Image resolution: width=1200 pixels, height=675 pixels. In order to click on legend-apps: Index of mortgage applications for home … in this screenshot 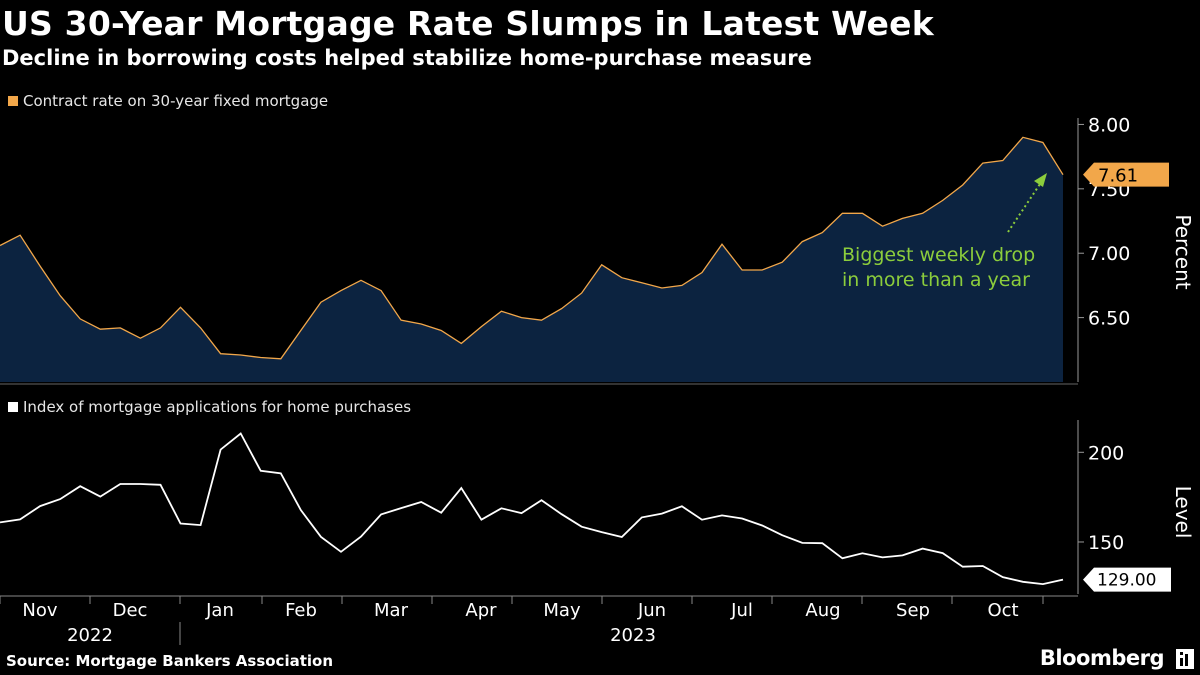, I will do `click(209, 407)`.